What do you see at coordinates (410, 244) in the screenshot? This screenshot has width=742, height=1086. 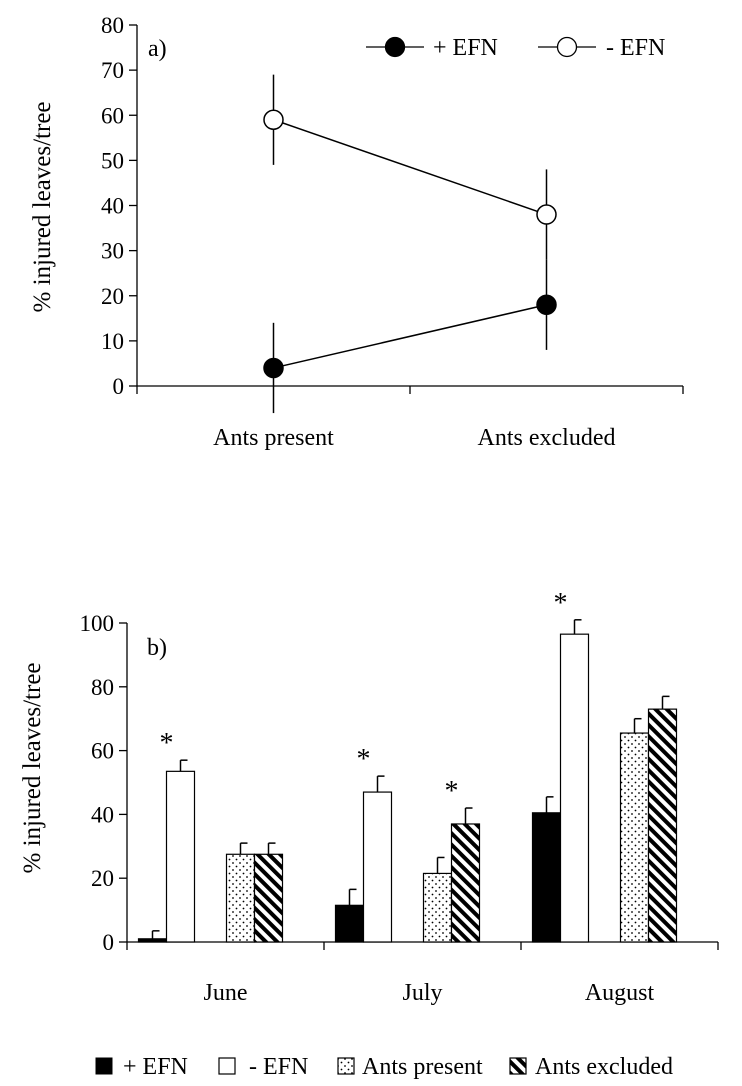 I see `panel-a-marks` at bounding box center [410, 244].